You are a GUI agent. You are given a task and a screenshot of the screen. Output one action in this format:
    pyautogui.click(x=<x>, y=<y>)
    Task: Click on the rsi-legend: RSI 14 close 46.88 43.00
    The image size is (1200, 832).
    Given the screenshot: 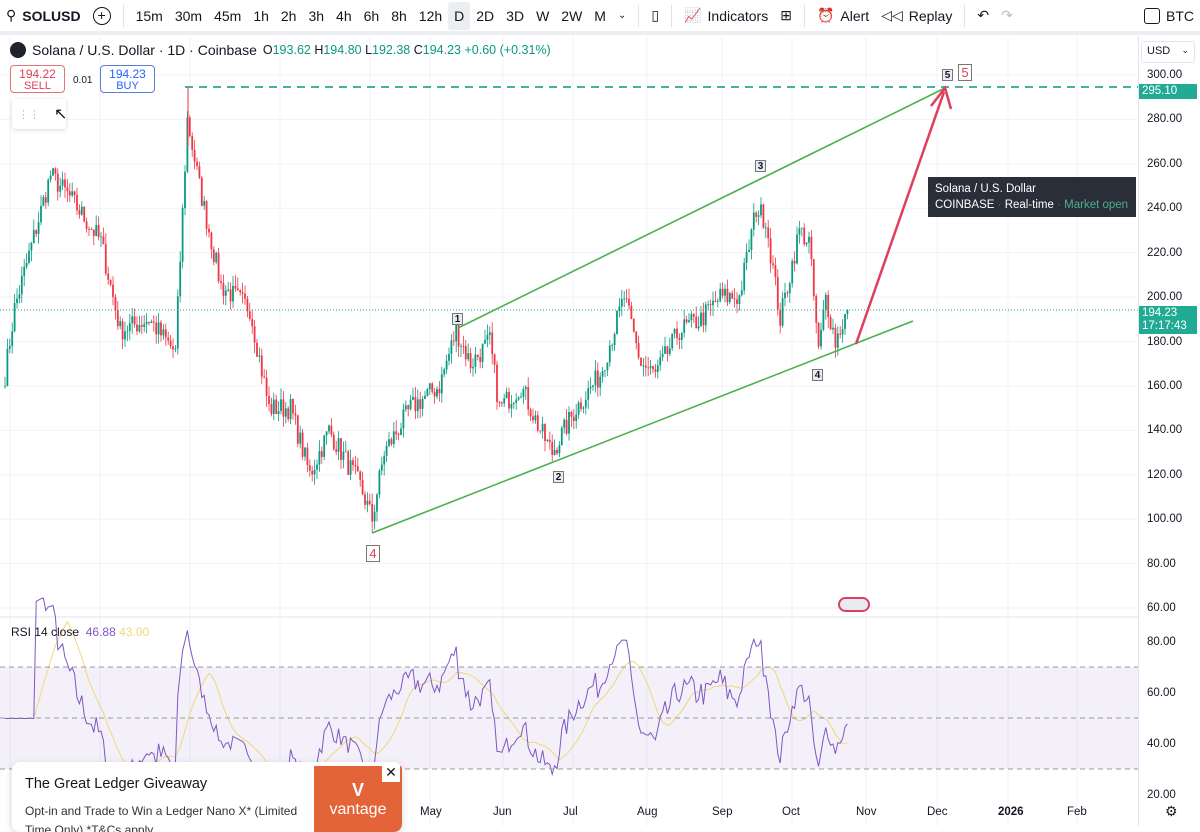 What is the action you would take?
    pyautogui.click(x=80, y=632)
    